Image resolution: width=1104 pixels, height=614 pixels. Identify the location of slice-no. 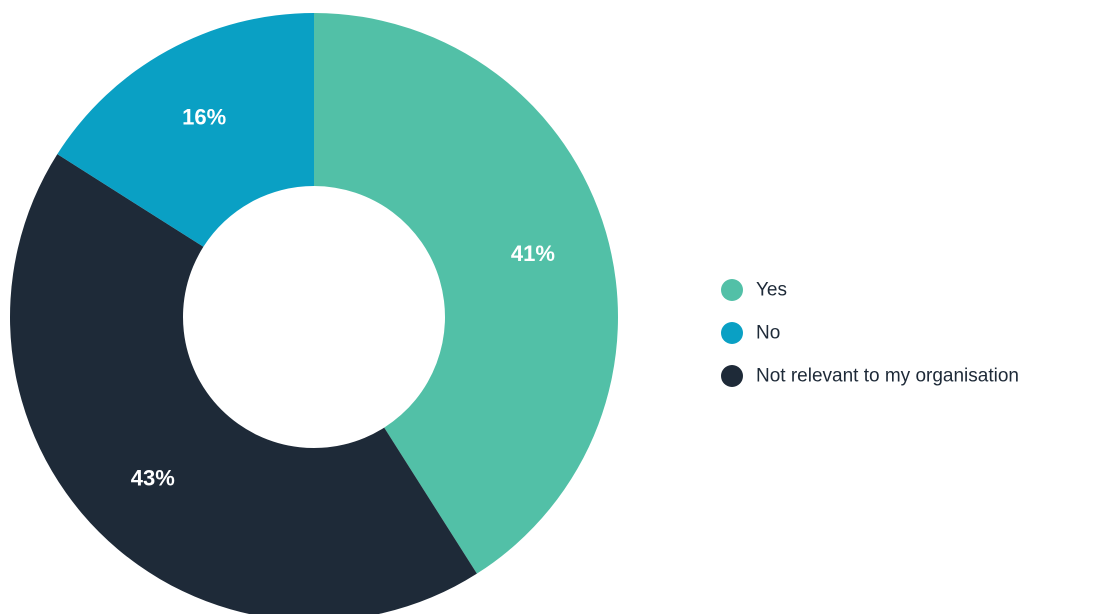
(185, 130).